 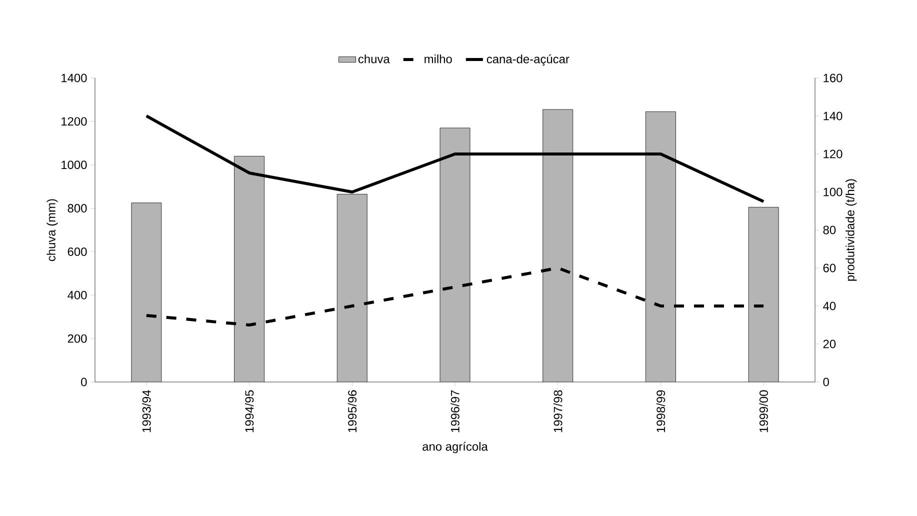 I want to click on x-tick-label: 1999/00, so click(x=763, y=411).